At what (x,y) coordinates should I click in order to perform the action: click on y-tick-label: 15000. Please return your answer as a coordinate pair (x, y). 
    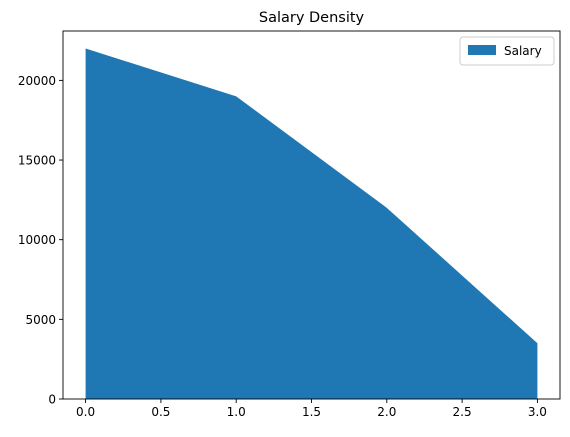
    Looking at the image, I should click on (37, 161).